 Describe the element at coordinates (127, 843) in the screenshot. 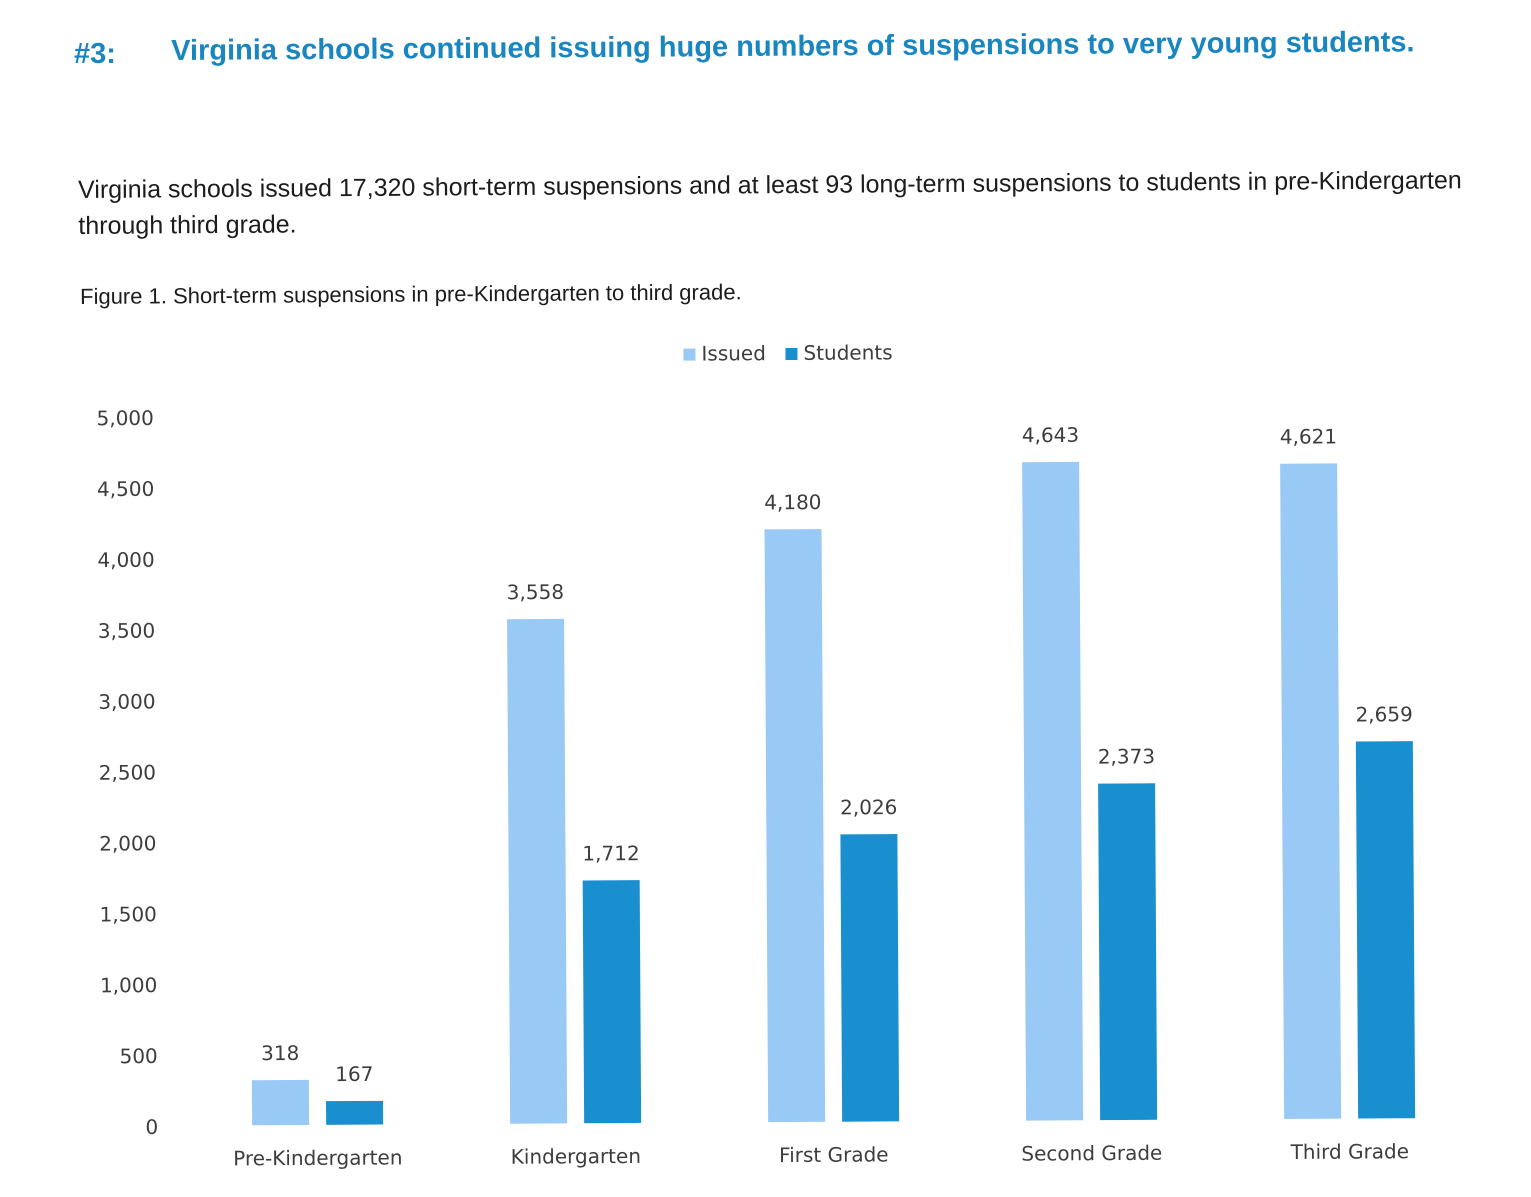

I see `y-tick-label: 2,000` at that location.